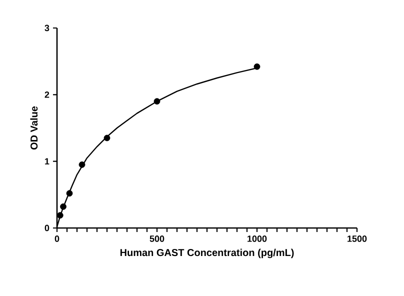  Describe the element at coordinates (47, 228) in the screenshot. I see `y-tick-label: 0` at that location.